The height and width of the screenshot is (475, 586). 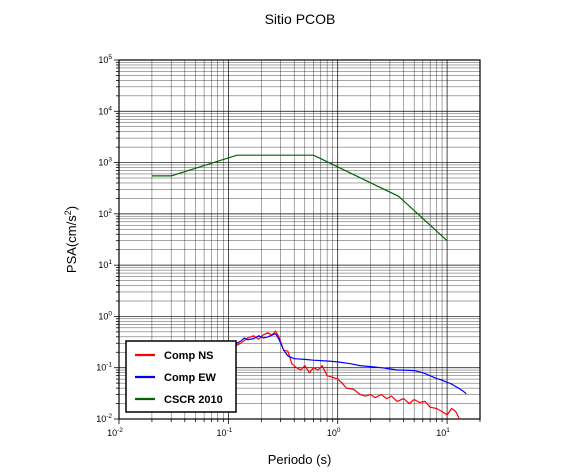 I want to click on x-axis-label: Periodo (s), so click(x=300, y=459).